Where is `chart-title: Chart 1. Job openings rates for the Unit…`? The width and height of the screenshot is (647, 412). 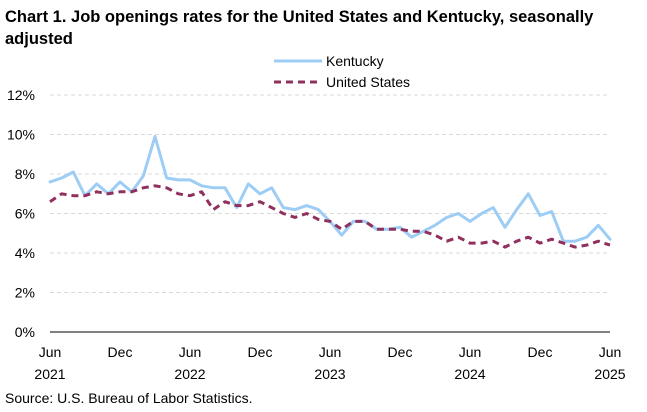
chart-title: Chart 1. Job openings rates for the Unit… is located at coordinates (299, 28).